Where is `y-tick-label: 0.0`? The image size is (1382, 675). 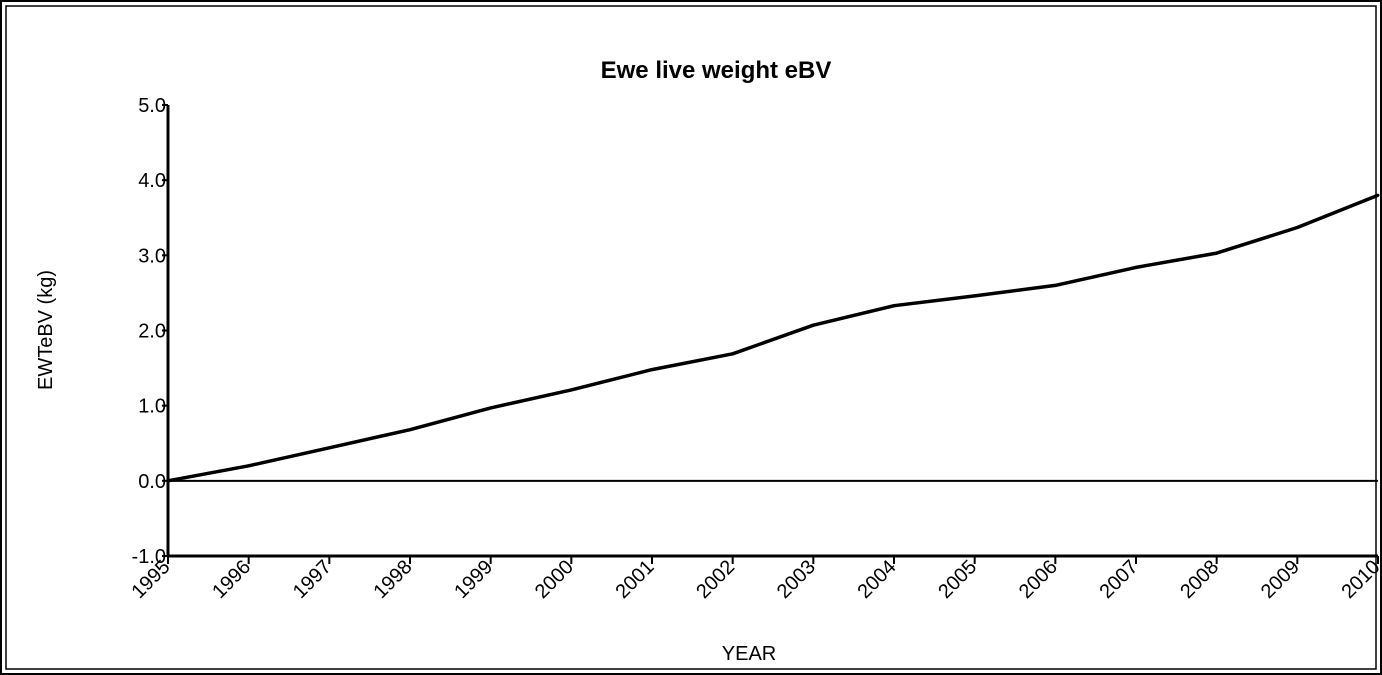
y-tick-label: 0.0 is located at coordinates (152, 482).